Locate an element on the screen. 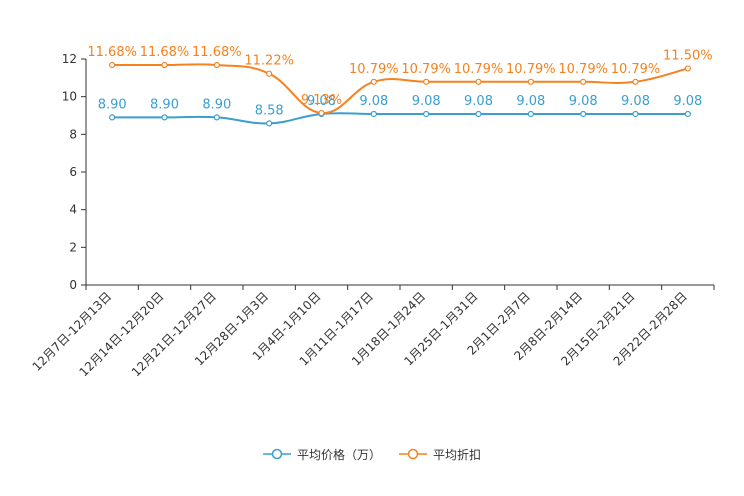 The image size is (744, 496). legend: 平均价格（万） 平均折扣 is located at coordinates (372, 454).